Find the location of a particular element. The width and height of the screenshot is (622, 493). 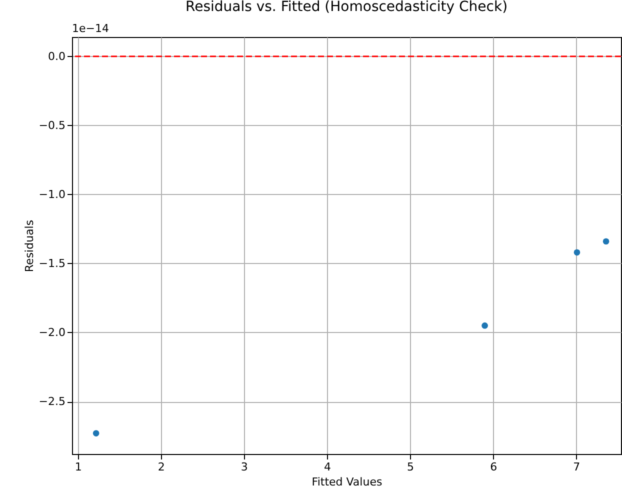

y-axis-title: Residuals is located at coordinates (29, 246).